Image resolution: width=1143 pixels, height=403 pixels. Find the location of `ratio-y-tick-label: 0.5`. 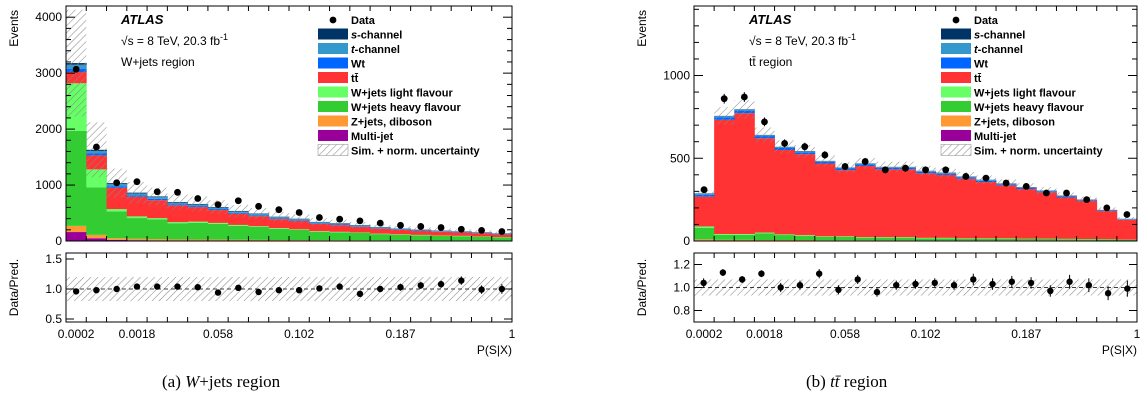

ratio-y-tick-label: 0.5 is located at coordinates (53, 319).